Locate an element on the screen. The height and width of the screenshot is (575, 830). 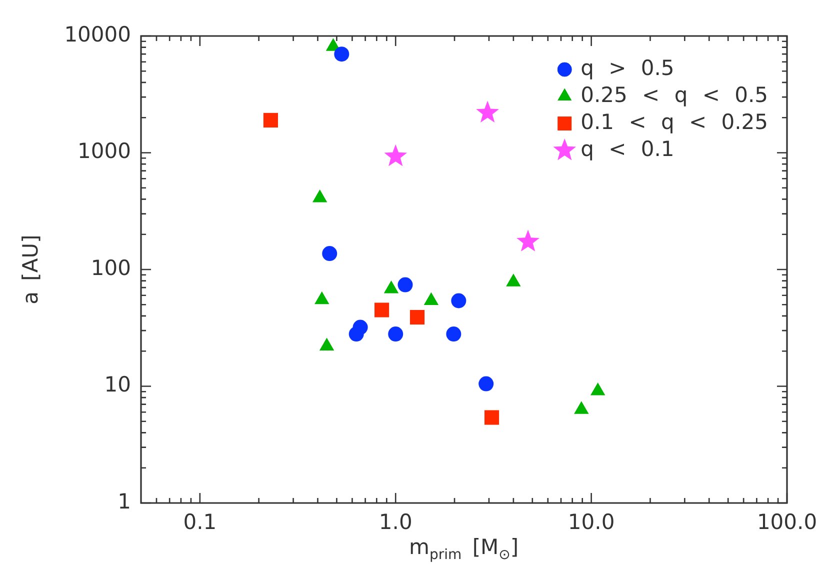
y-tick-label: 1000 is located at coordinates (104, 151).